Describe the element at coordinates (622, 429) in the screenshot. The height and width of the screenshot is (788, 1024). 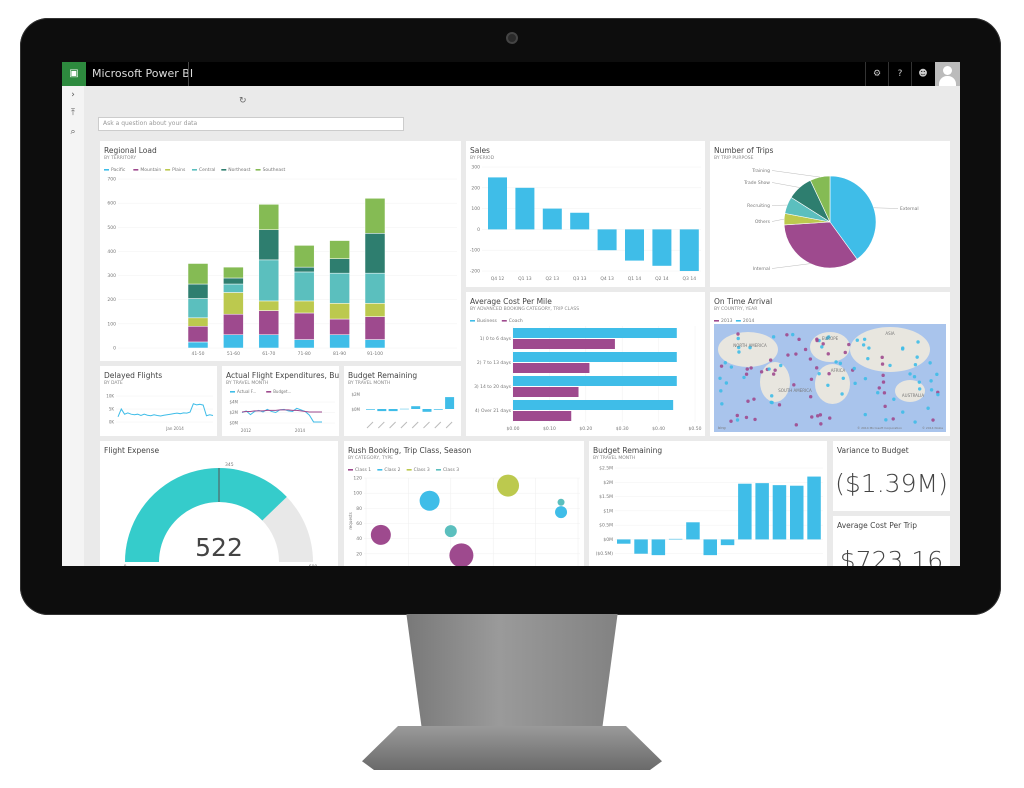
I see `x-tick-label: $0.30` at that location.